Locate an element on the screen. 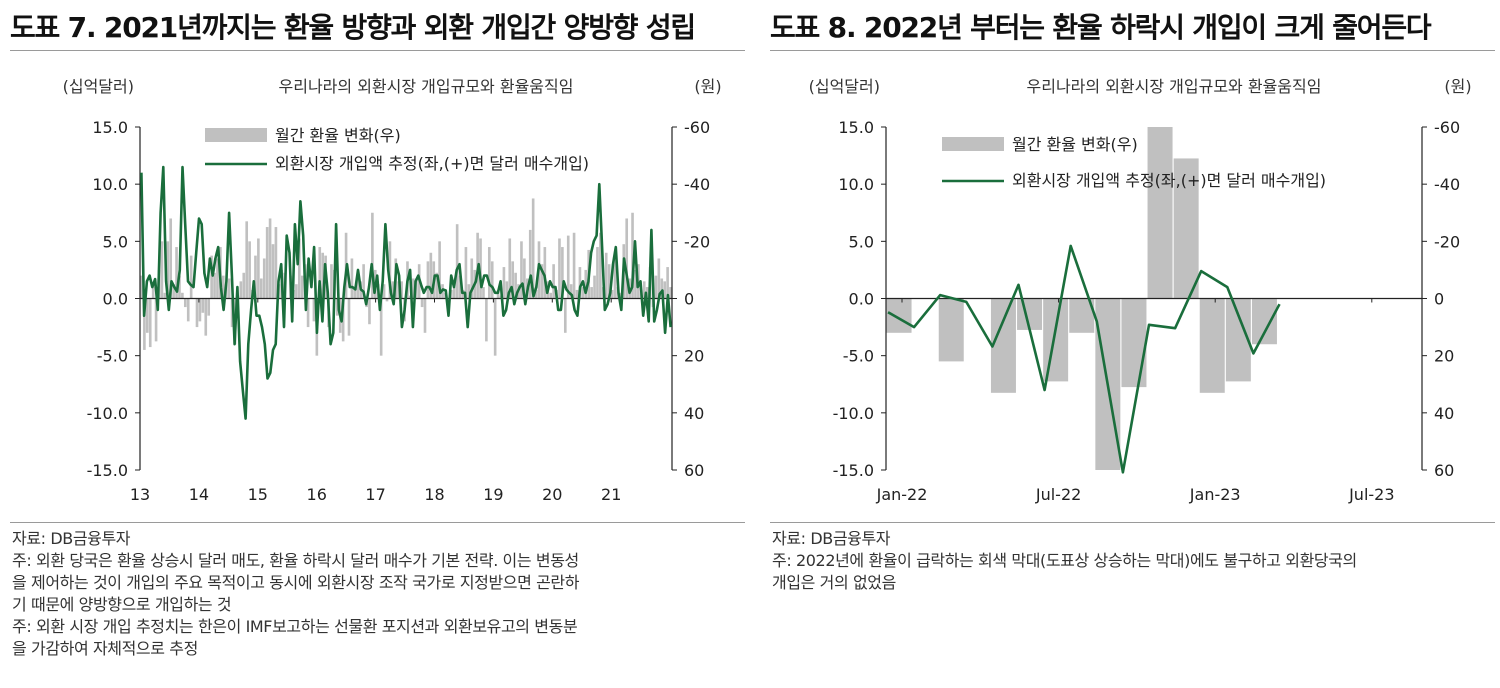 This screenshot has height=688, width=1500. x-tick-label: Jul-22 is located at coordinates (1058, 494).